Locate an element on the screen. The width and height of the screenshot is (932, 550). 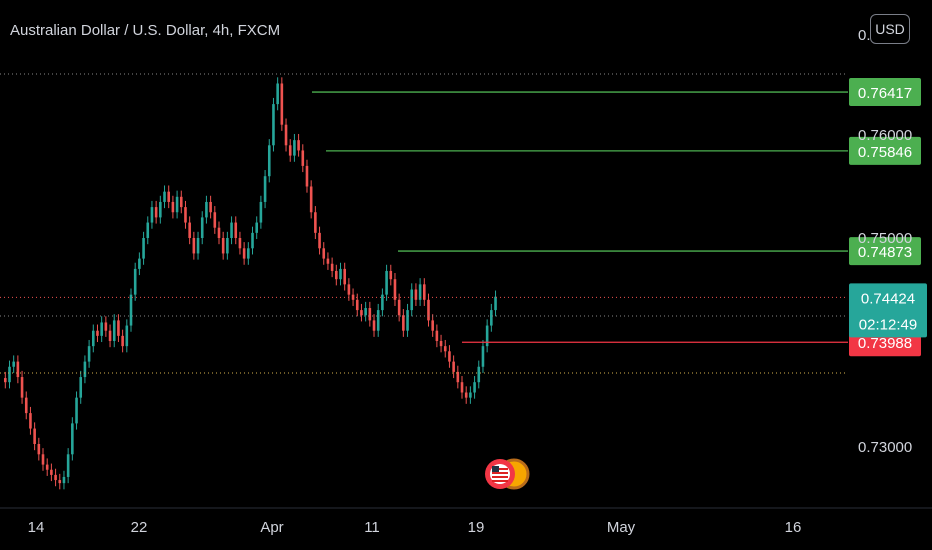
countdown-label: 02:12:49 is located at coordinates (888, 324).